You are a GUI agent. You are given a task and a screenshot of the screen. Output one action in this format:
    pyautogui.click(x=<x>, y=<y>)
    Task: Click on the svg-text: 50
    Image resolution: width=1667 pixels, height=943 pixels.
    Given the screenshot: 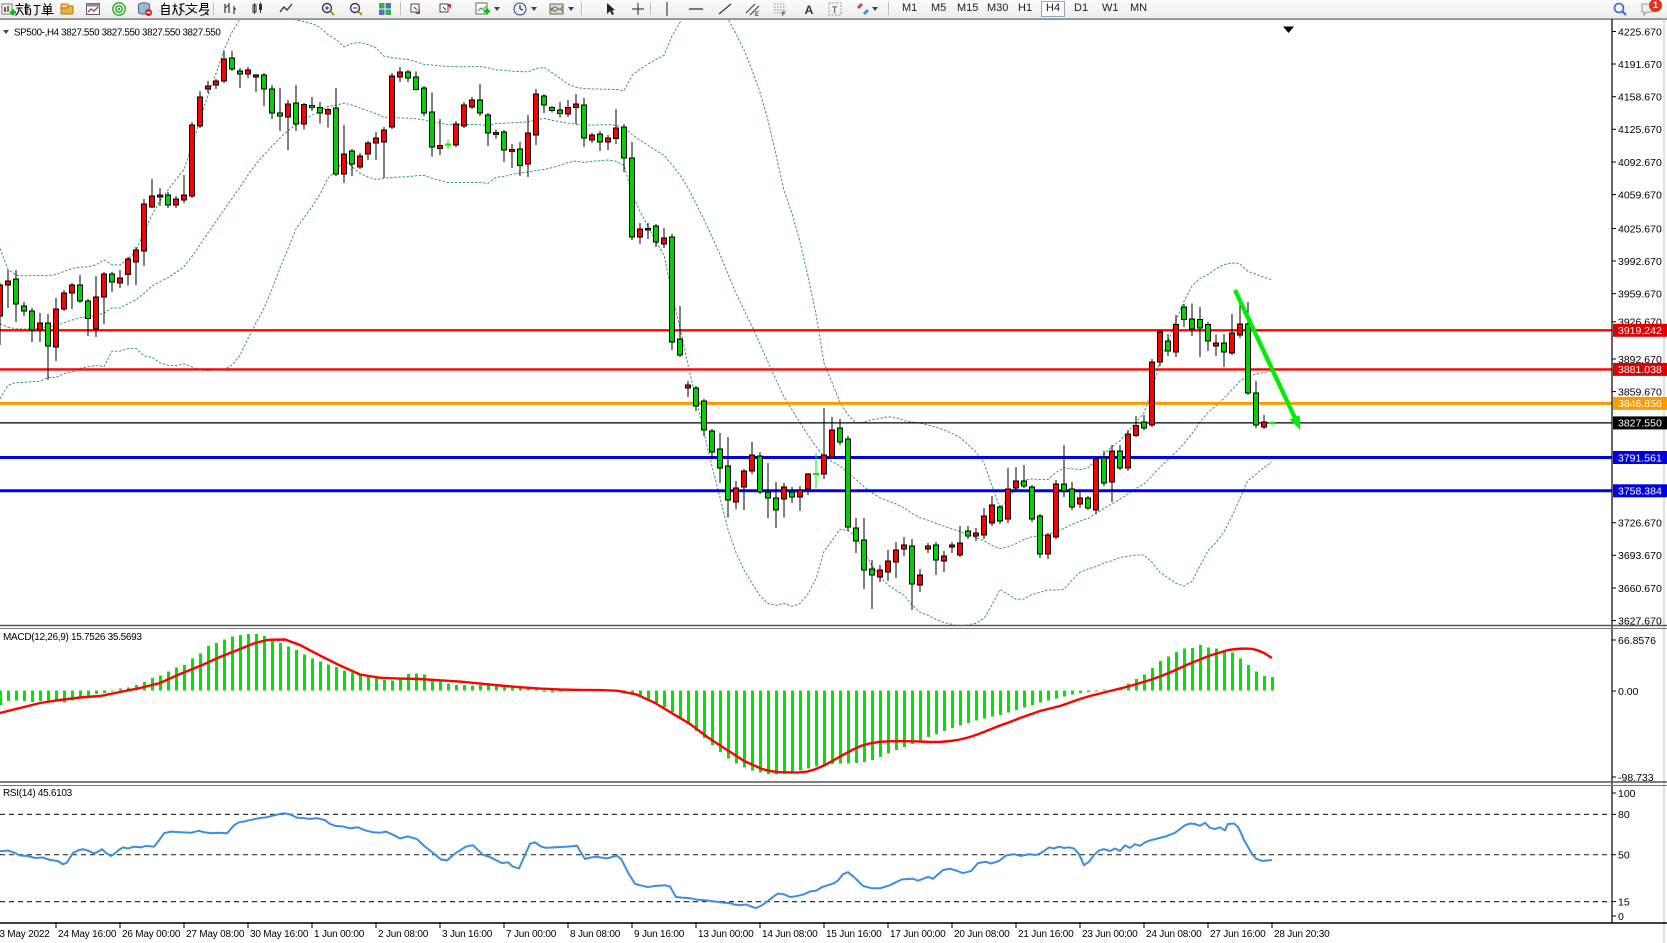 What is the action you would take?
    pyautogui.click(x=1624, y=856)
    